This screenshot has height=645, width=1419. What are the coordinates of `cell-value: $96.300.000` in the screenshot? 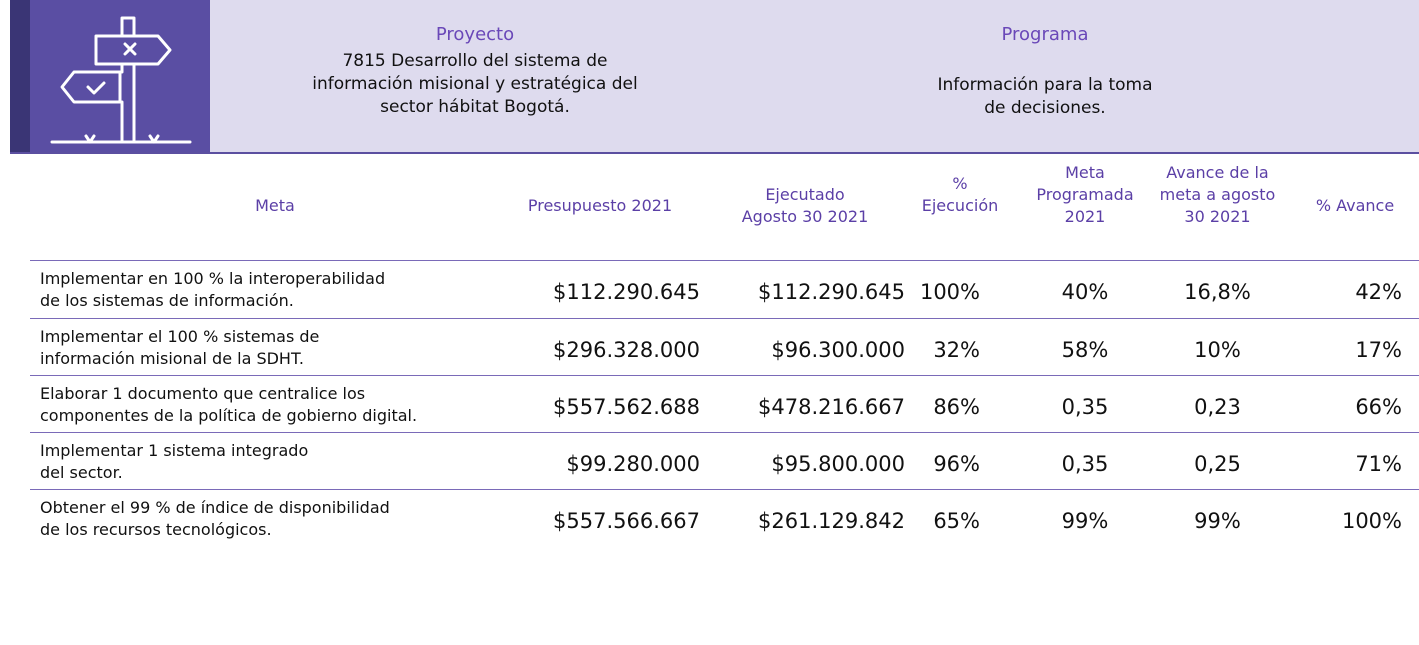 It's located at (838, 350).